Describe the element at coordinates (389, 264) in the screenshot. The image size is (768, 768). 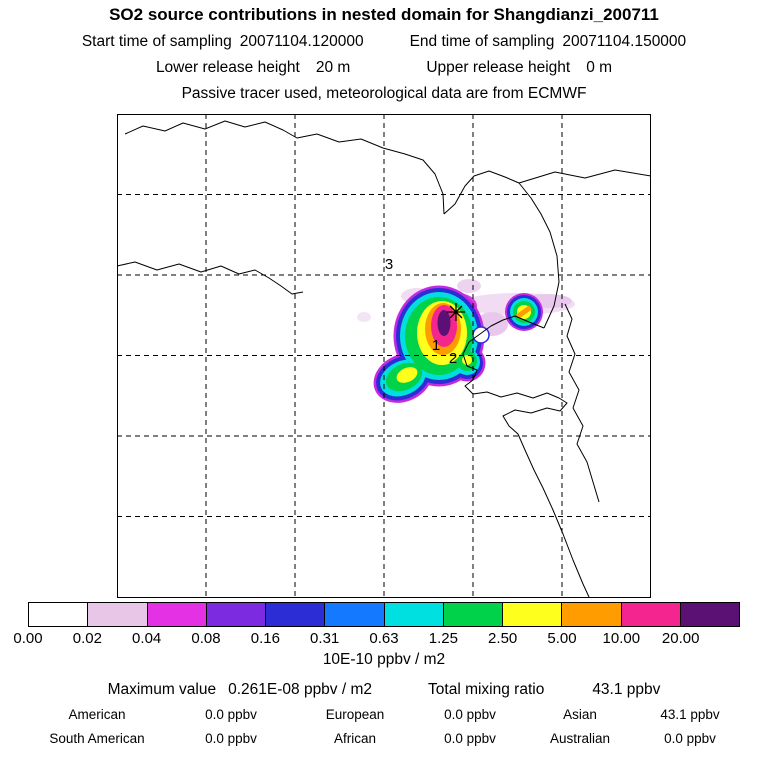
I see `map-marker-label-3: 3` at that location.